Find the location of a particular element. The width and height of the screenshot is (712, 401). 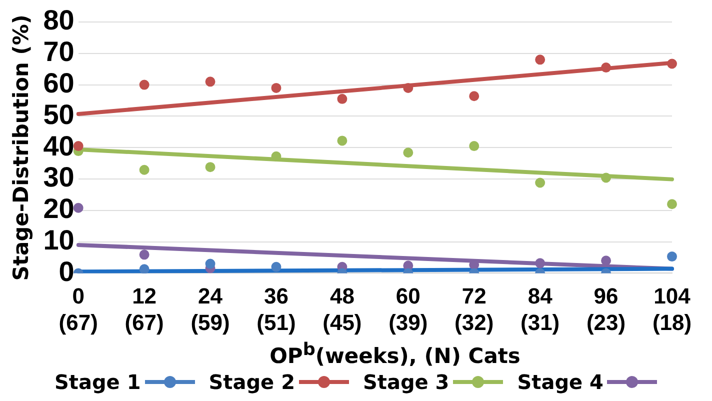

x-tick-label: 104 (18) is located at coordinates (672, 309).